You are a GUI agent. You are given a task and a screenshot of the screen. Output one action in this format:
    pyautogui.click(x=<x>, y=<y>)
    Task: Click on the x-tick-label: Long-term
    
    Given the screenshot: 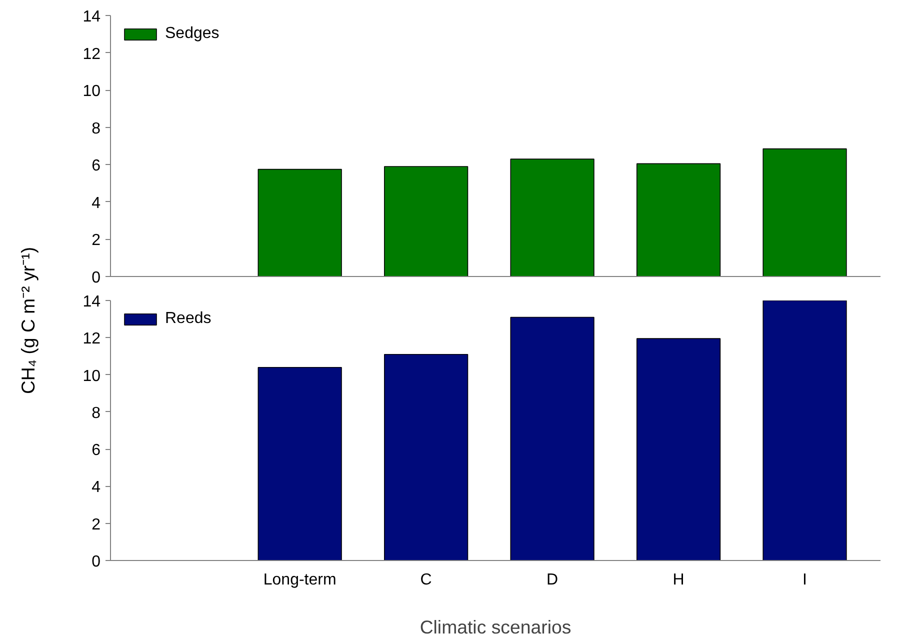 What is the action you would take?
    pyautogui.click(x=299, y=580)
    